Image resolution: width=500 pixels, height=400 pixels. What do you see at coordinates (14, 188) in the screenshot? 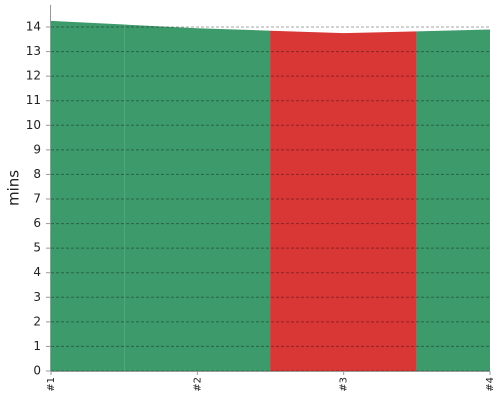
I see `y-axis-label: mins` at bounding box center [14, 188].